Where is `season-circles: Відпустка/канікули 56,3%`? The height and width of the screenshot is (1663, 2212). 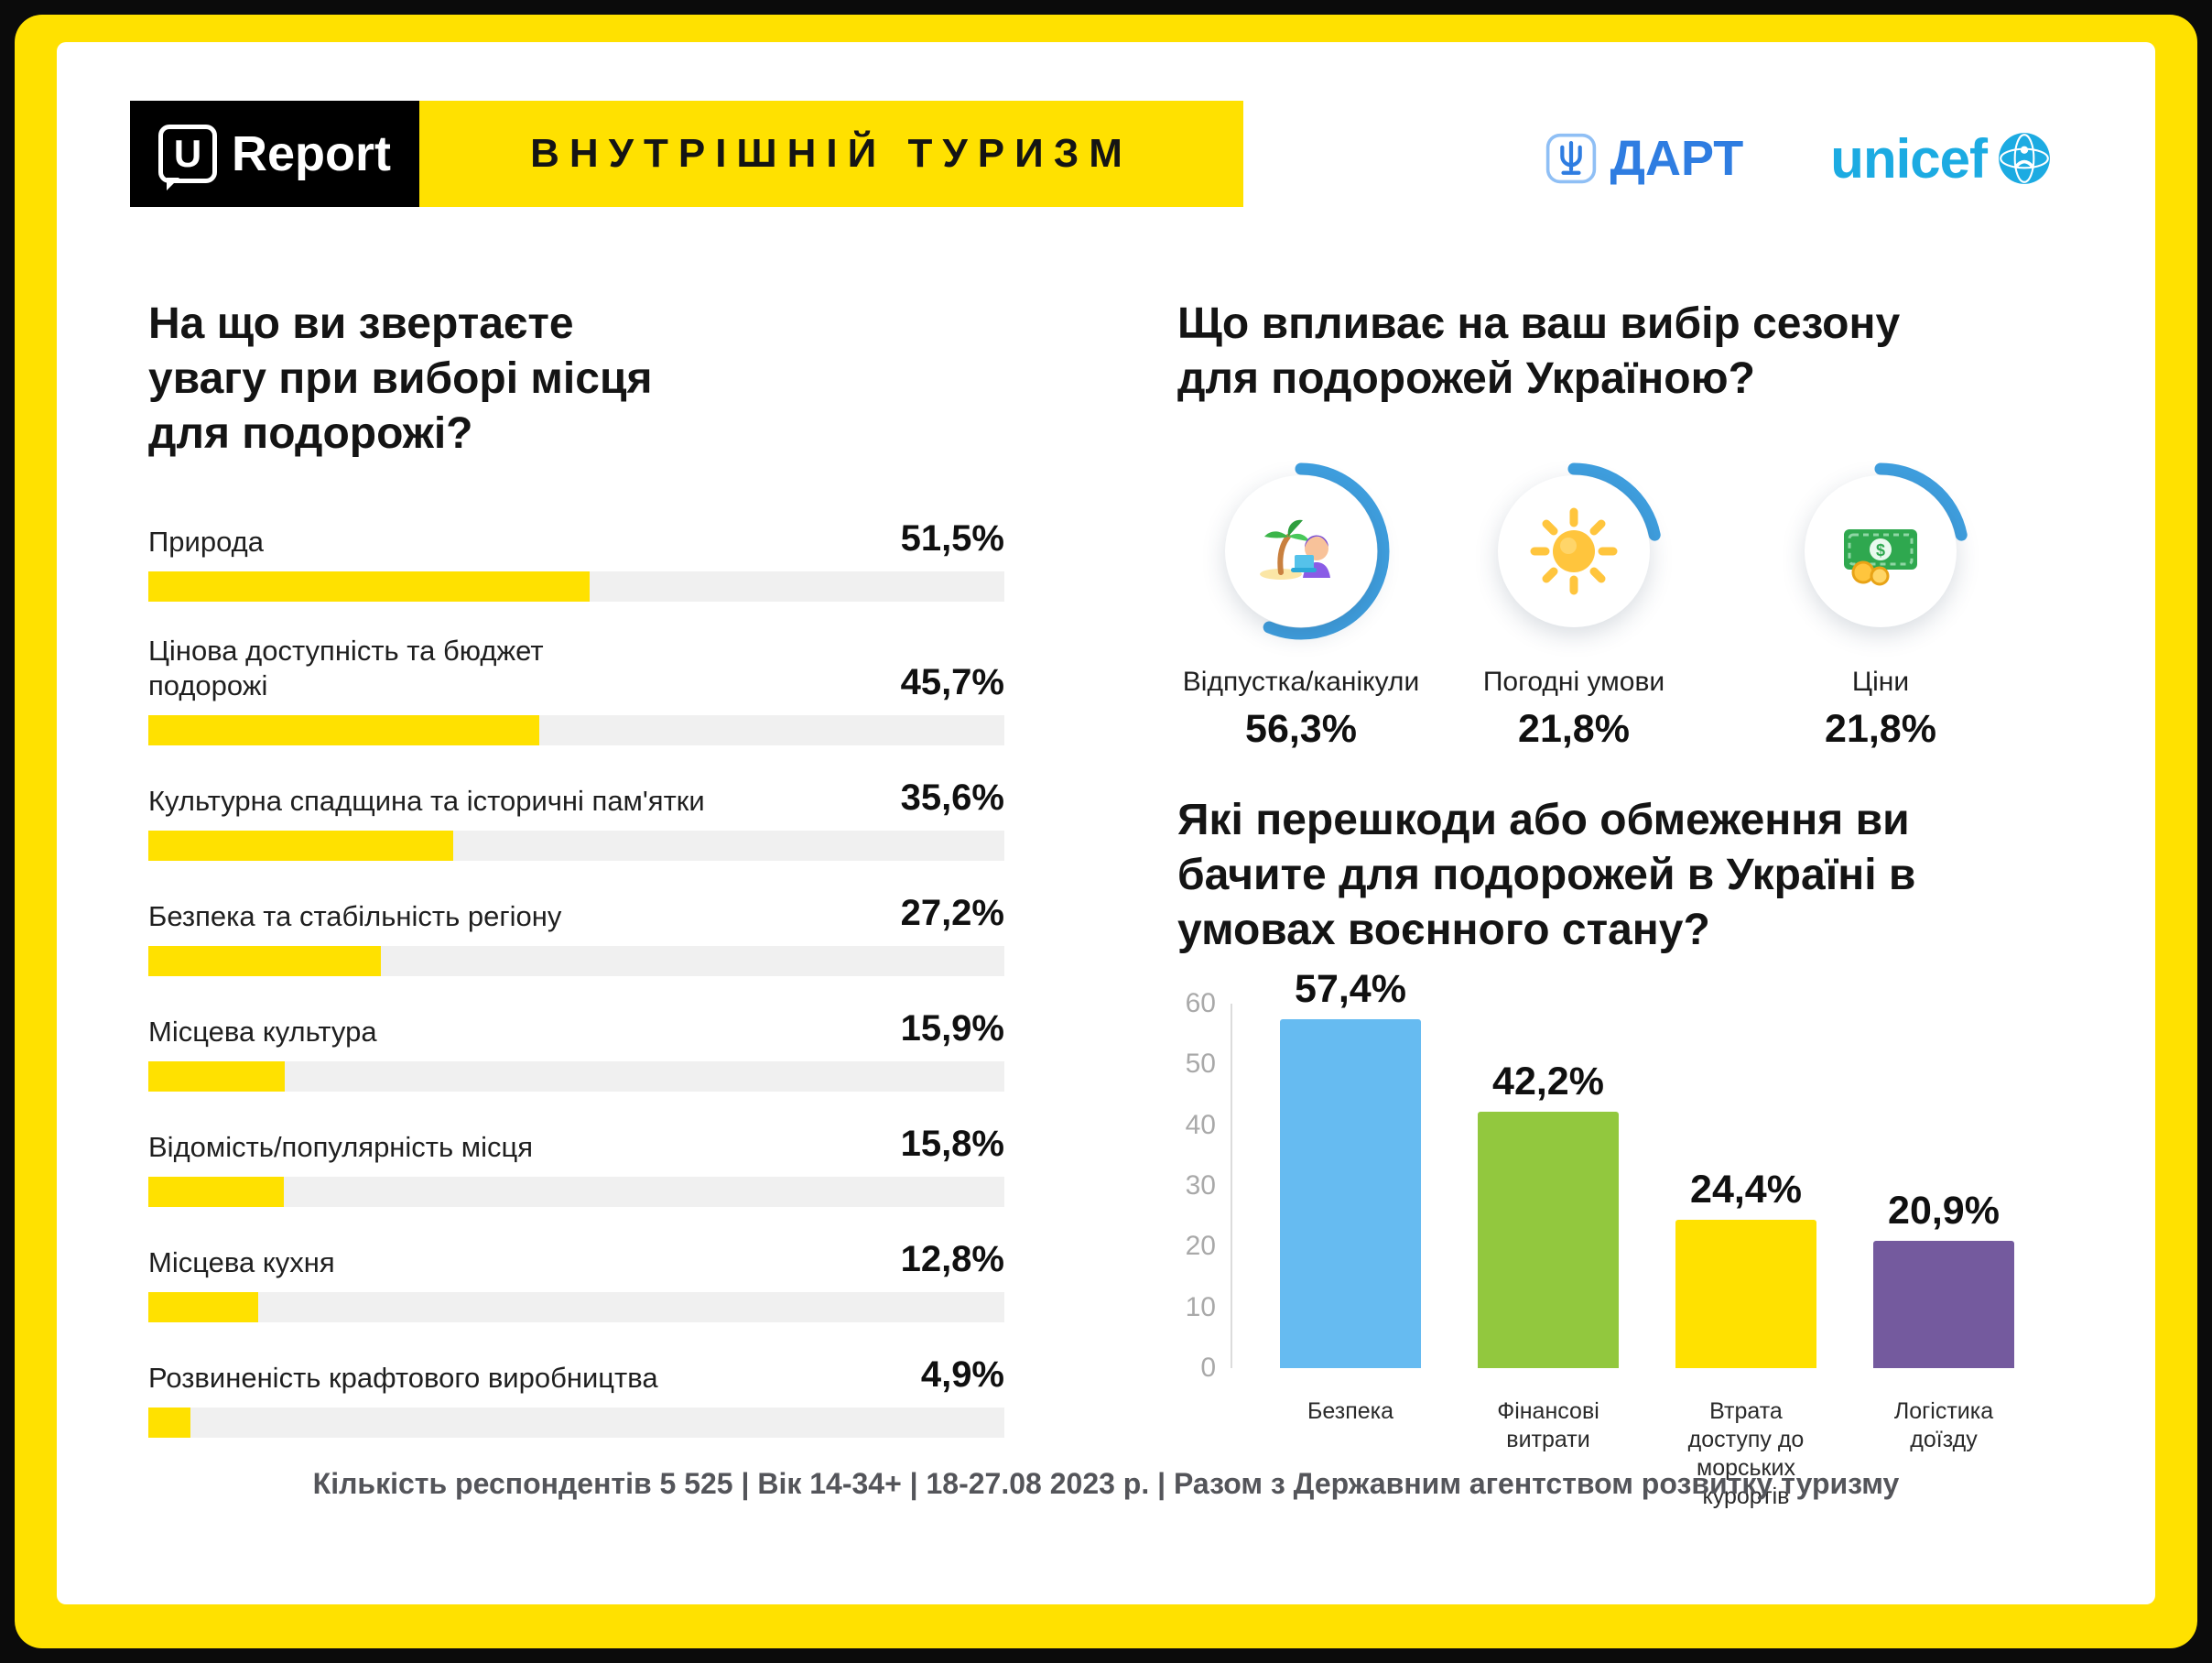 season-circles: Відпустка/канікули 56,3% is located at coordinates (1654, 606).